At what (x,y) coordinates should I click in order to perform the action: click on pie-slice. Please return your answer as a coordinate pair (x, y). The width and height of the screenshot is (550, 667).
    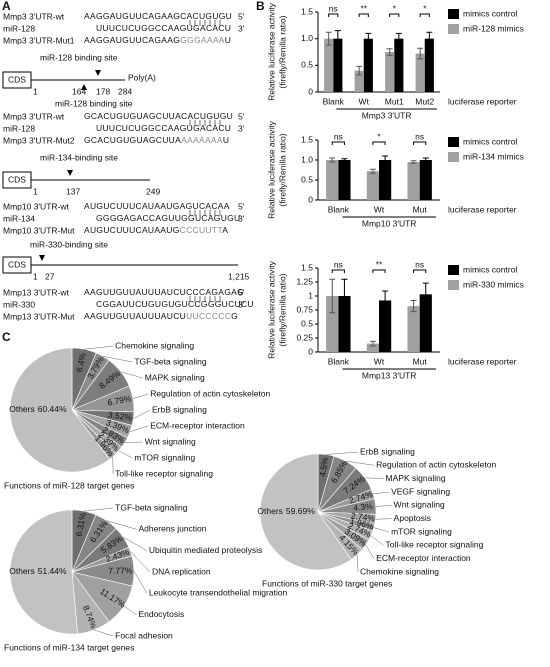
    Looking at the image, I should click on (305, 512).